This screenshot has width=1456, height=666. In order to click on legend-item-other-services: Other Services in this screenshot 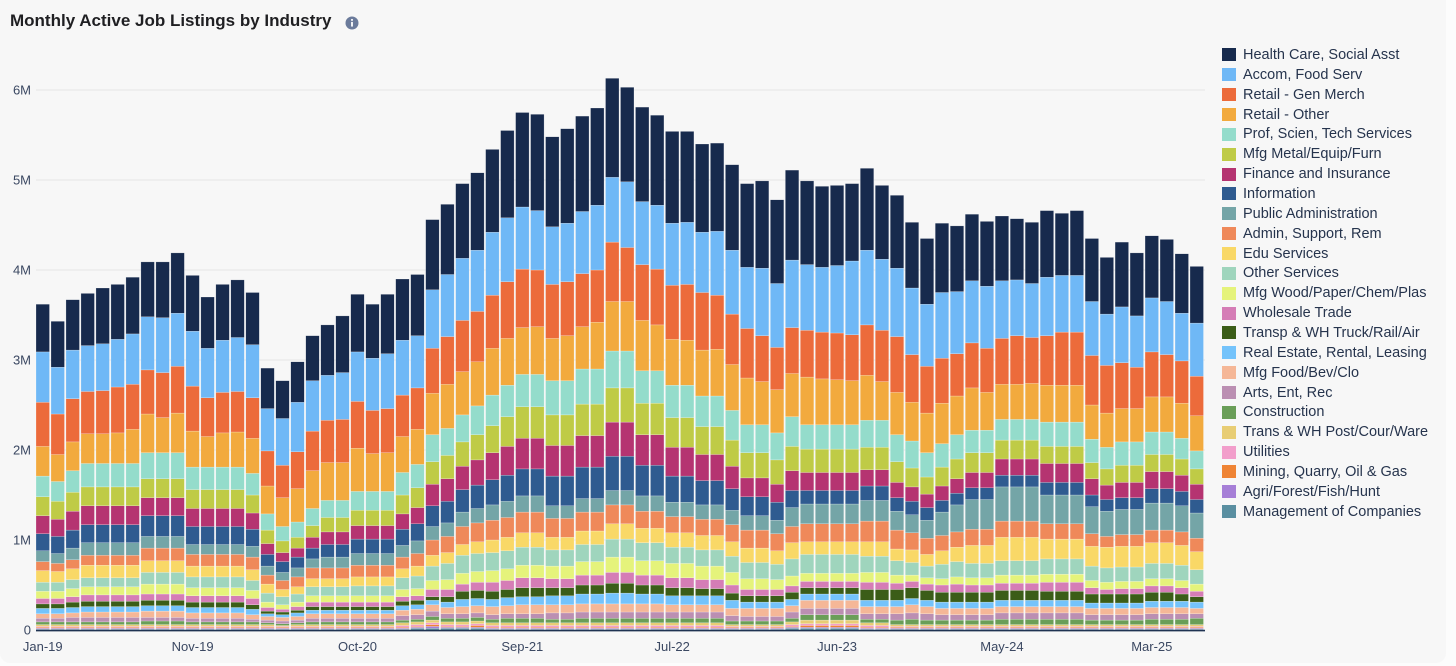, I will do `click(1332, 273)`.